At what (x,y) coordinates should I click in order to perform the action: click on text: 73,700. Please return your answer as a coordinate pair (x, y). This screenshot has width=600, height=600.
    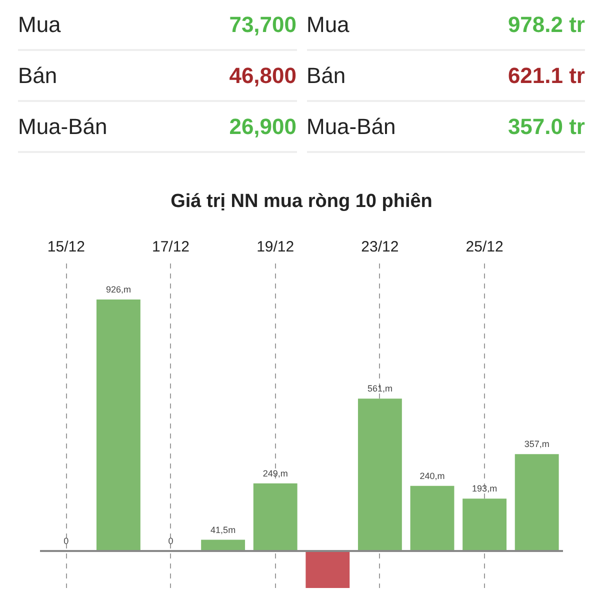
    Looking at the image, I should click on (262, 25).